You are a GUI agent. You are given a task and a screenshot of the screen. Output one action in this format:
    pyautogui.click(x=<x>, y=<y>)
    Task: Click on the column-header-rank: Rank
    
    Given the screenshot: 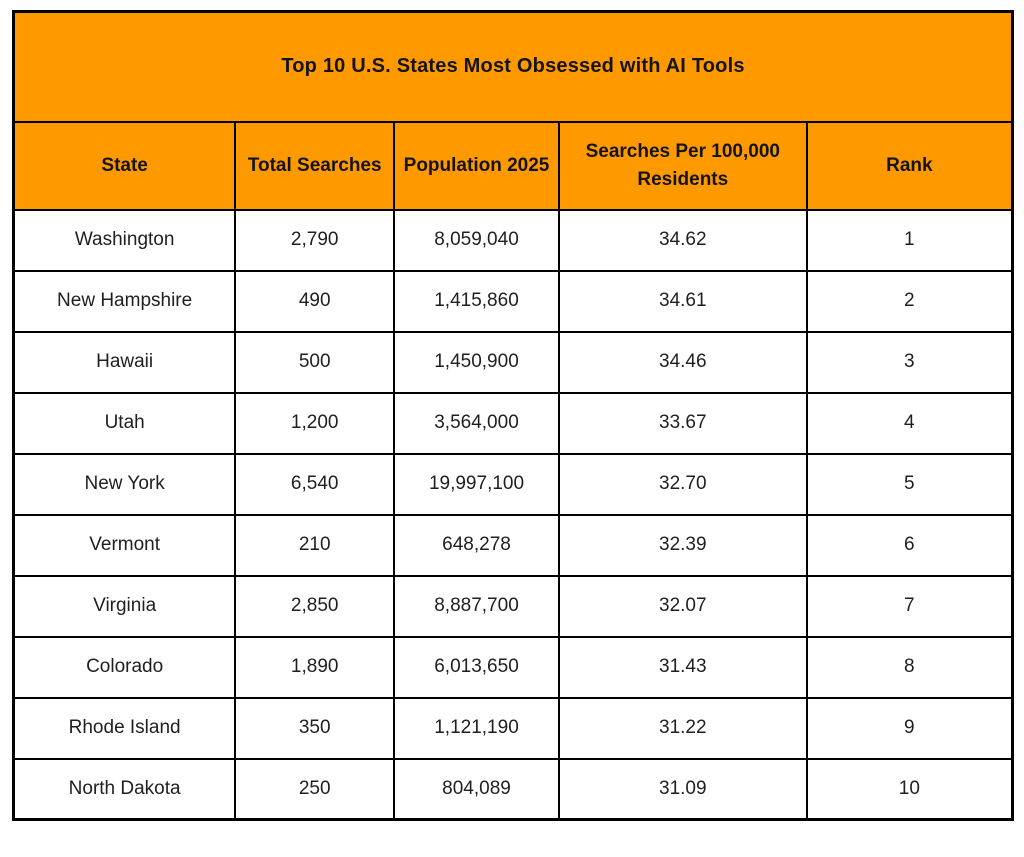 What is the action you would take?
    pyautogui.click(x=909, y=165)
    